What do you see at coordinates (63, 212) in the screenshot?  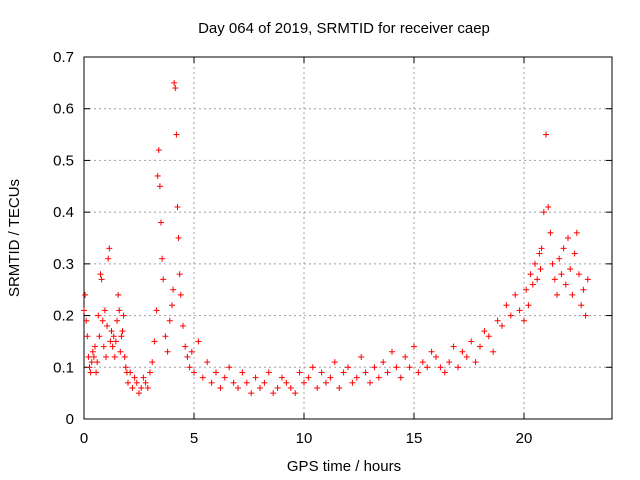 I see `y-tick-label: 0.4` at bounding box center [63, 212].